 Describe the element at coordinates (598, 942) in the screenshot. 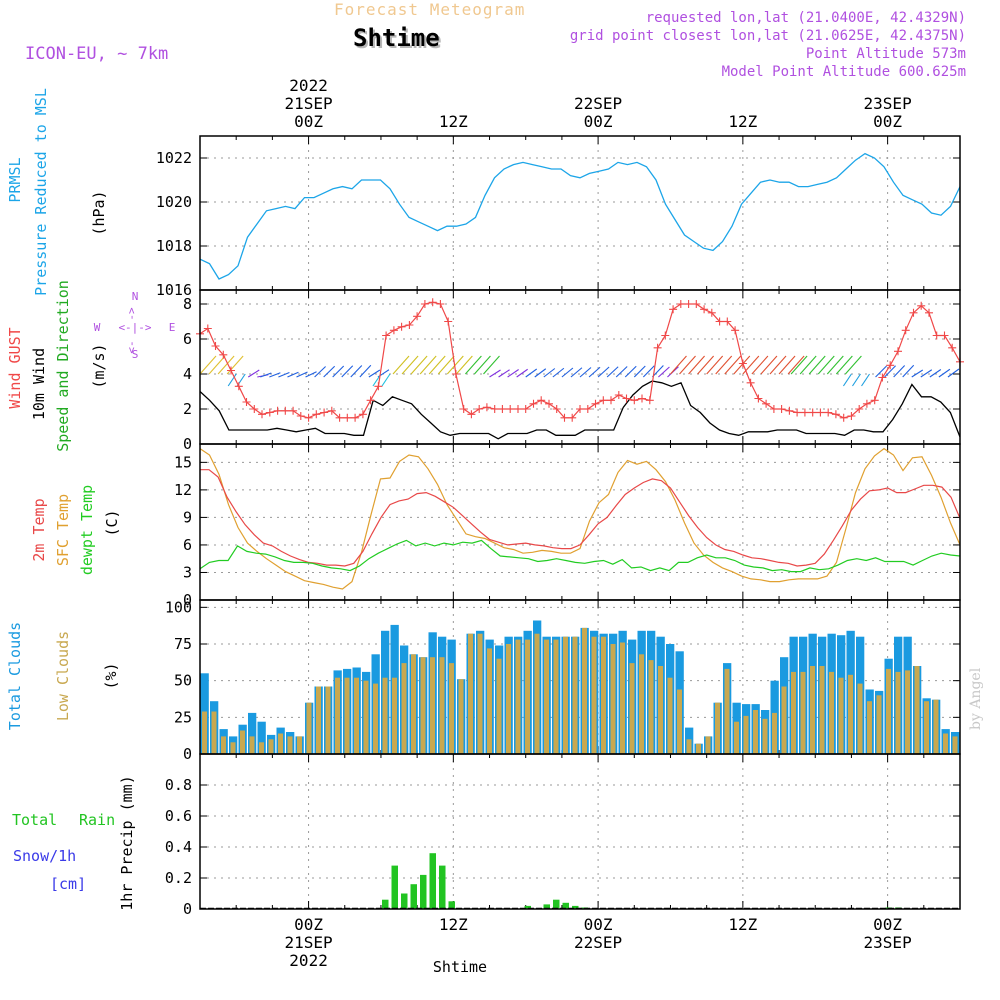

I see `bottom-date-label: 22SEP` at that location.